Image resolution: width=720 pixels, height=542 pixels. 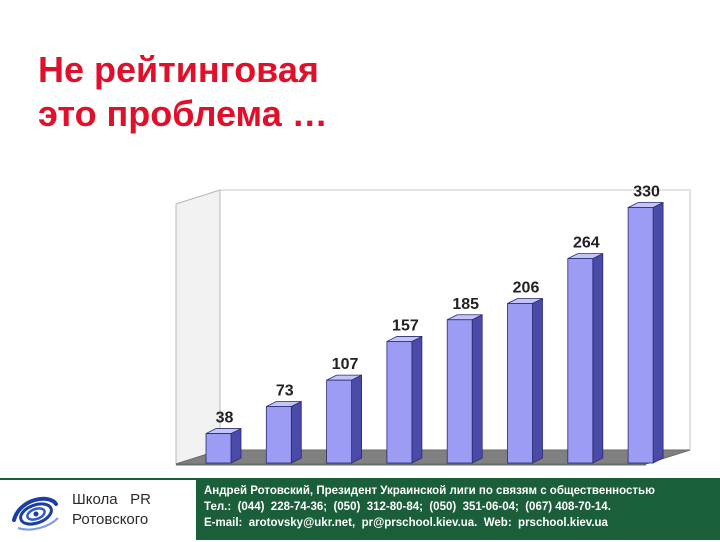 What do you see at coordinates (178, 69) in the screenshot?
I see `slide-title-line-1: Не рейтинговая` at bounding box center [178, 69].